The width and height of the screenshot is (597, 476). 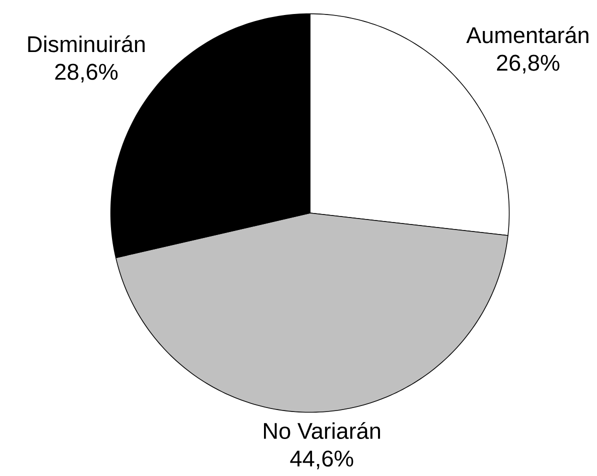 What do you see at coordinates (322, 430) in the screenshot?
I see `slice-label: No Variarán` at bounding box center [322, 430].